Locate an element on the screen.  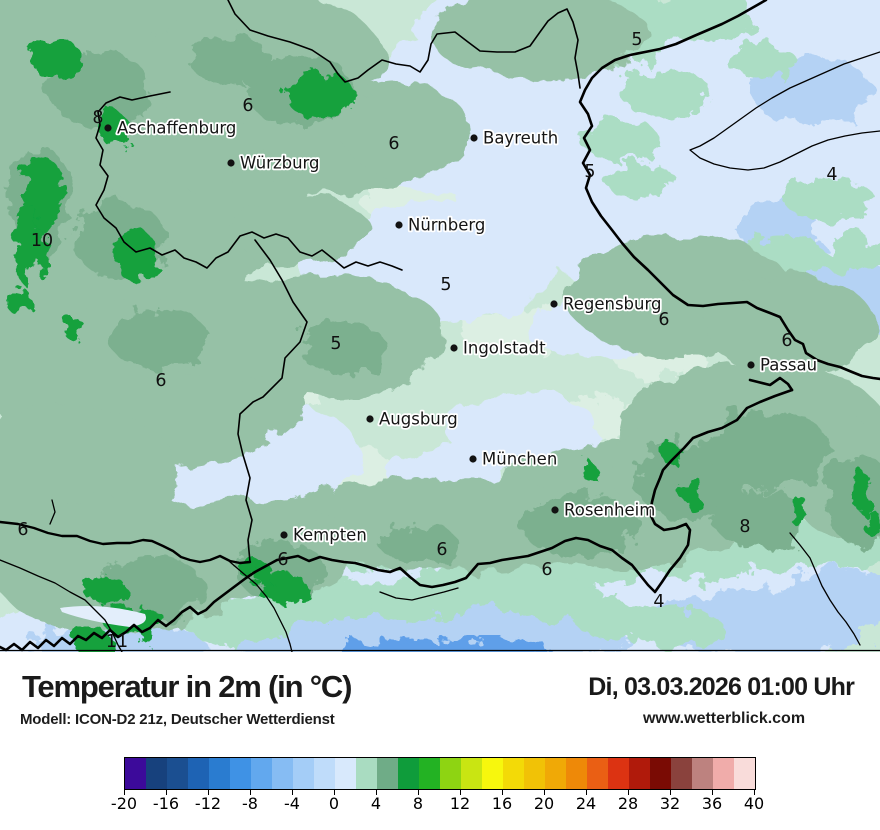
city-marker-bayreuth: Bayreuth is located at coordinates (515, 138).